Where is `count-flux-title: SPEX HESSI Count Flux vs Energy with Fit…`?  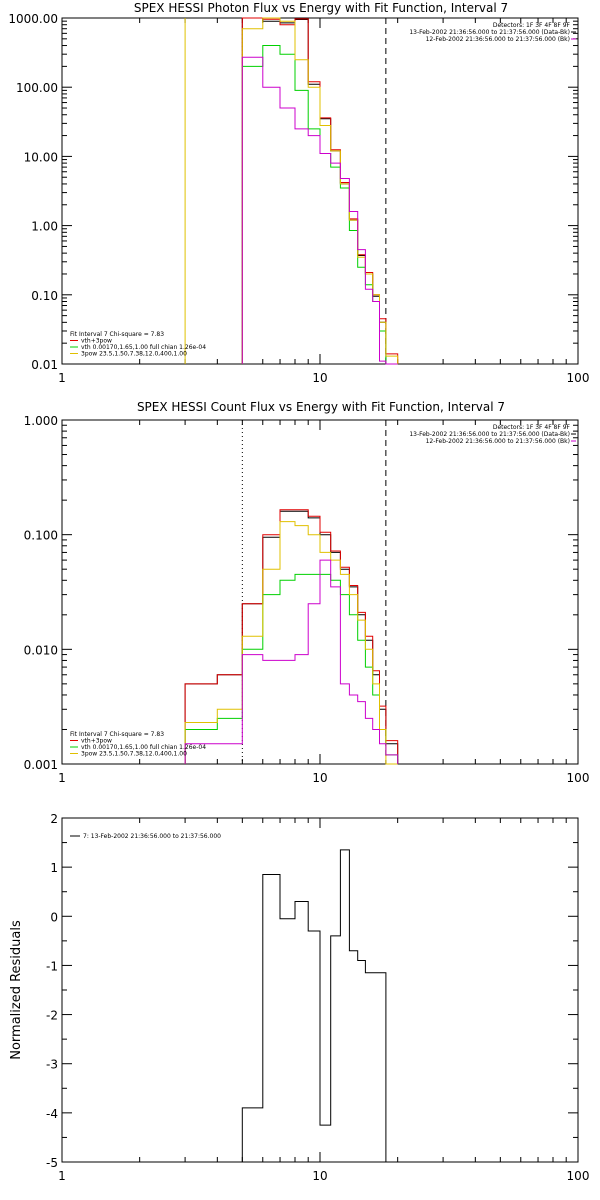
count-flux-title: SPEX HESSI Count Flux vs Energy with Fit… is located at coordinates (321, 407).